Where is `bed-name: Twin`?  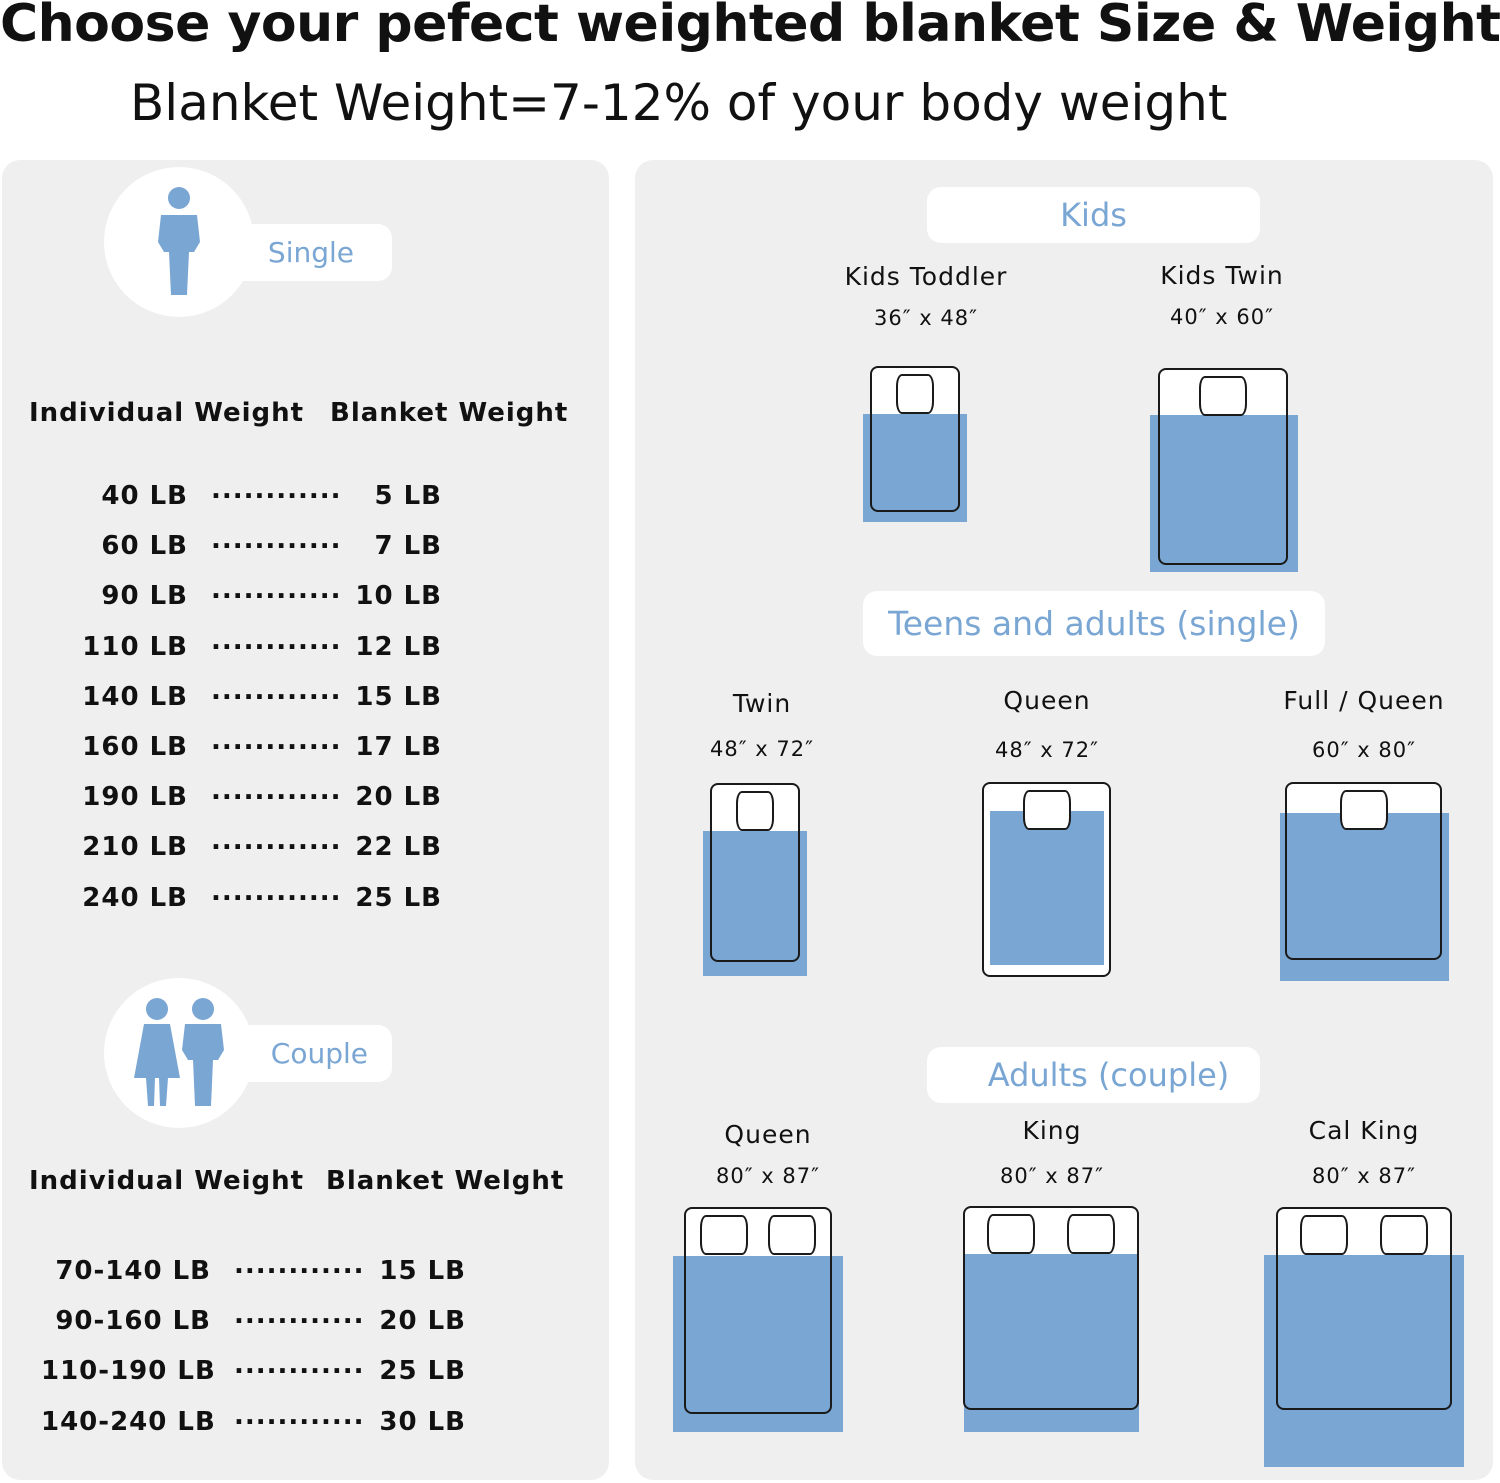
bed-name: Twin is located at coordinates (762, 703).